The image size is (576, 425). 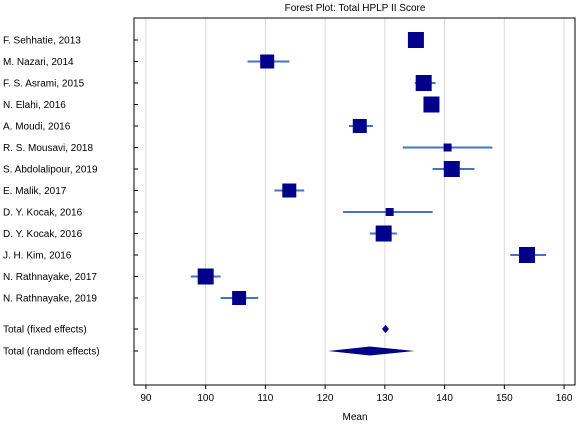 What do you see at coordinates (564, 398) in the screenshot?
I see `x-tick-label: 160` at bounding box center [564, 398].